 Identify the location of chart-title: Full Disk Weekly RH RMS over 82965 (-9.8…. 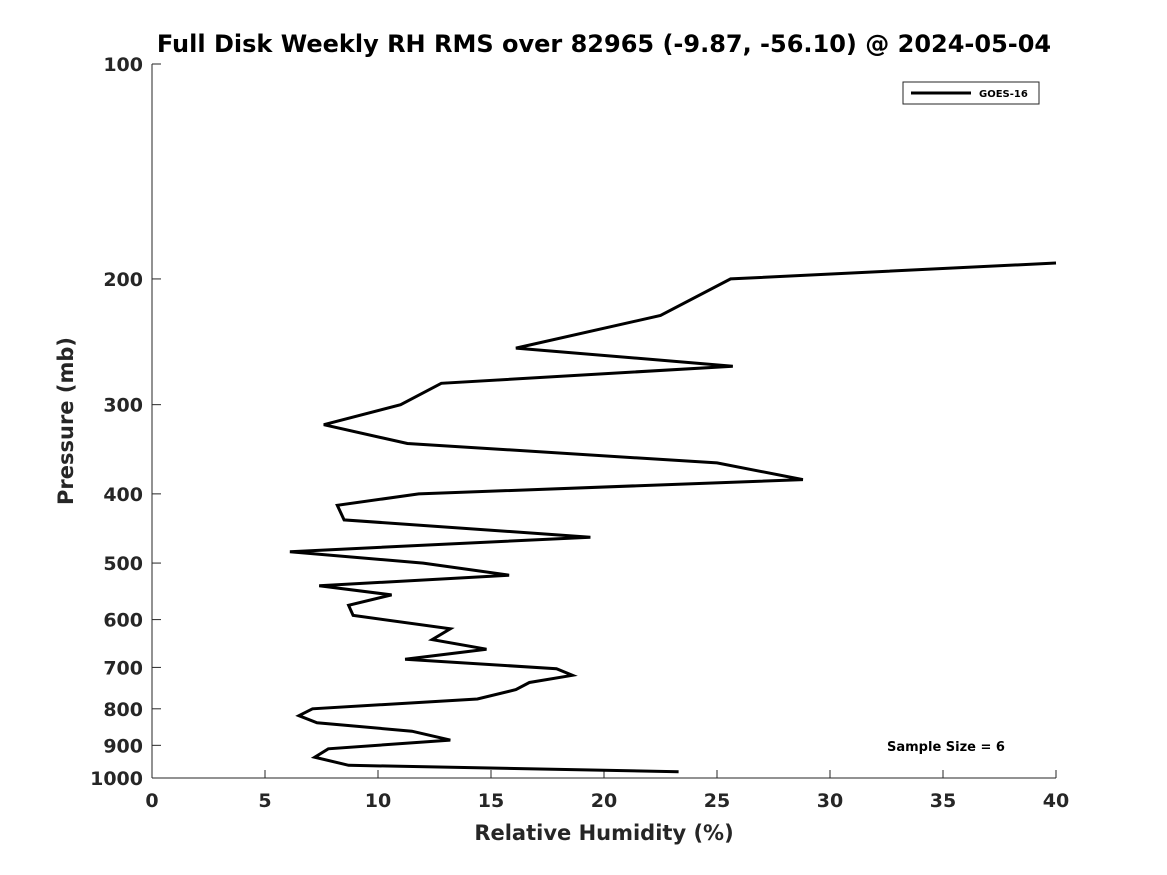
(604, 44).